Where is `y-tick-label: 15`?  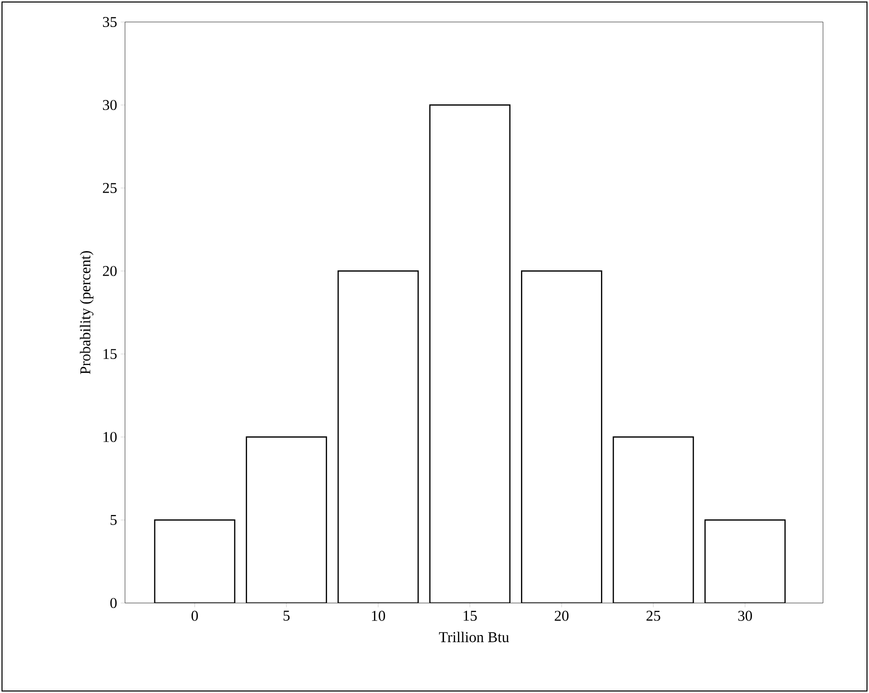 y-tick-label: 15 is located at coordinates (110, 354).